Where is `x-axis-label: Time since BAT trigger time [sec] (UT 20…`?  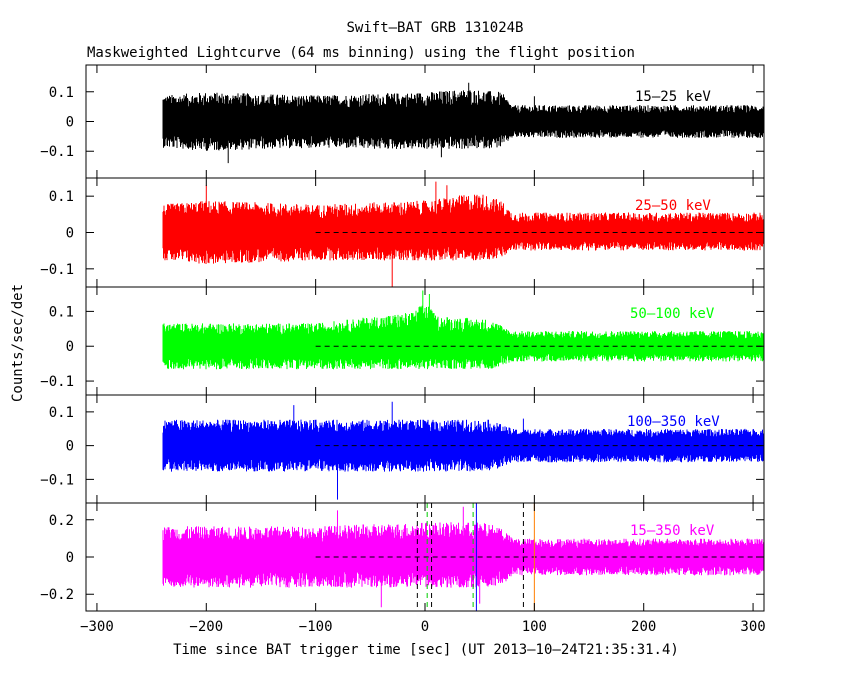 x-axis-label: Time since BAT trigger time [sec] (UT 20… is located at coordinates (426, 650).